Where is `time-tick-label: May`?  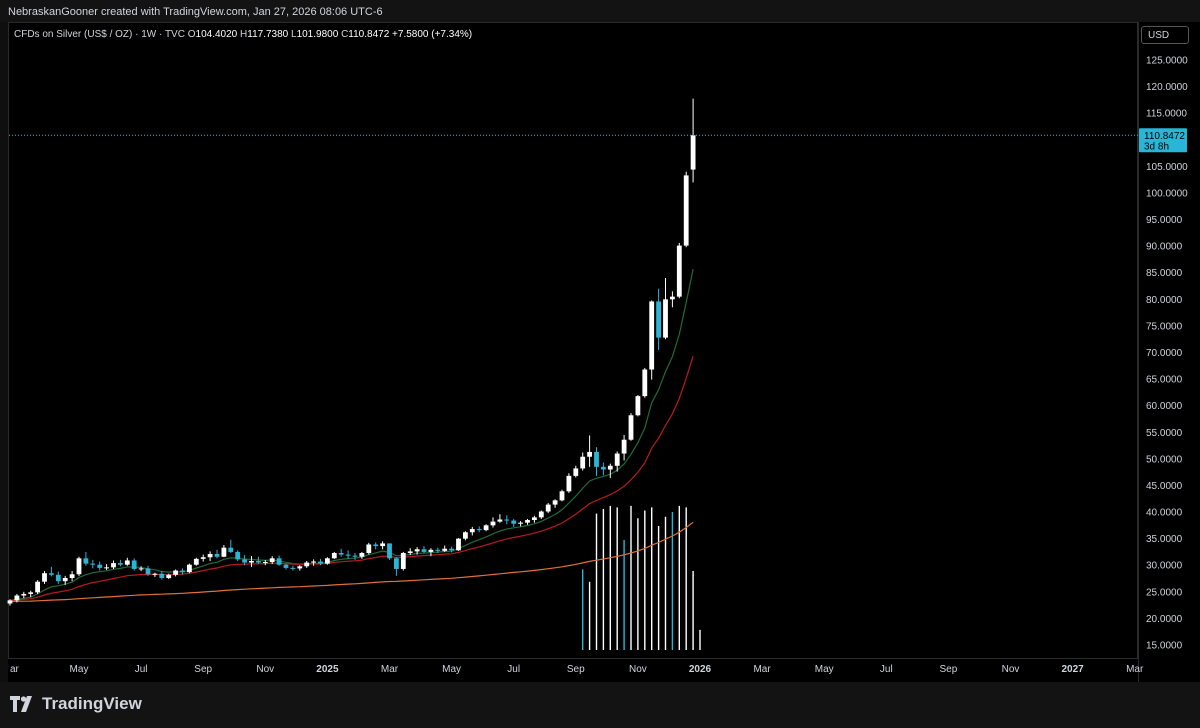 time-tick-label: May is located at coordinates (451, 669).